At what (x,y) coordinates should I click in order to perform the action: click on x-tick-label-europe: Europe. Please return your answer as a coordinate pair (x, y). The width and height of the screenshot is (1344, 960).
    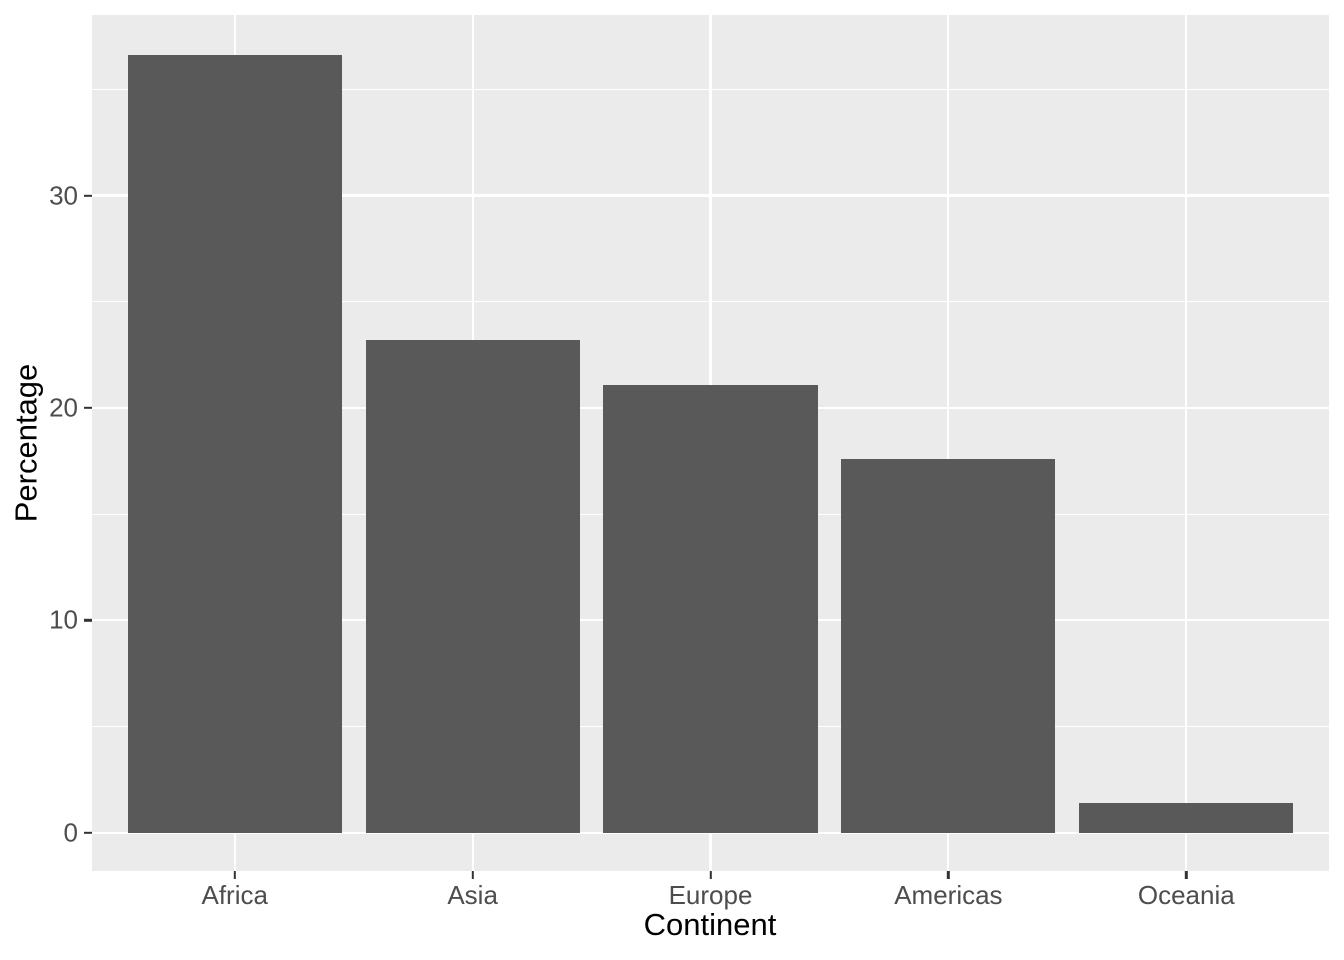
    Looking at the image, I should click on (710, 895).